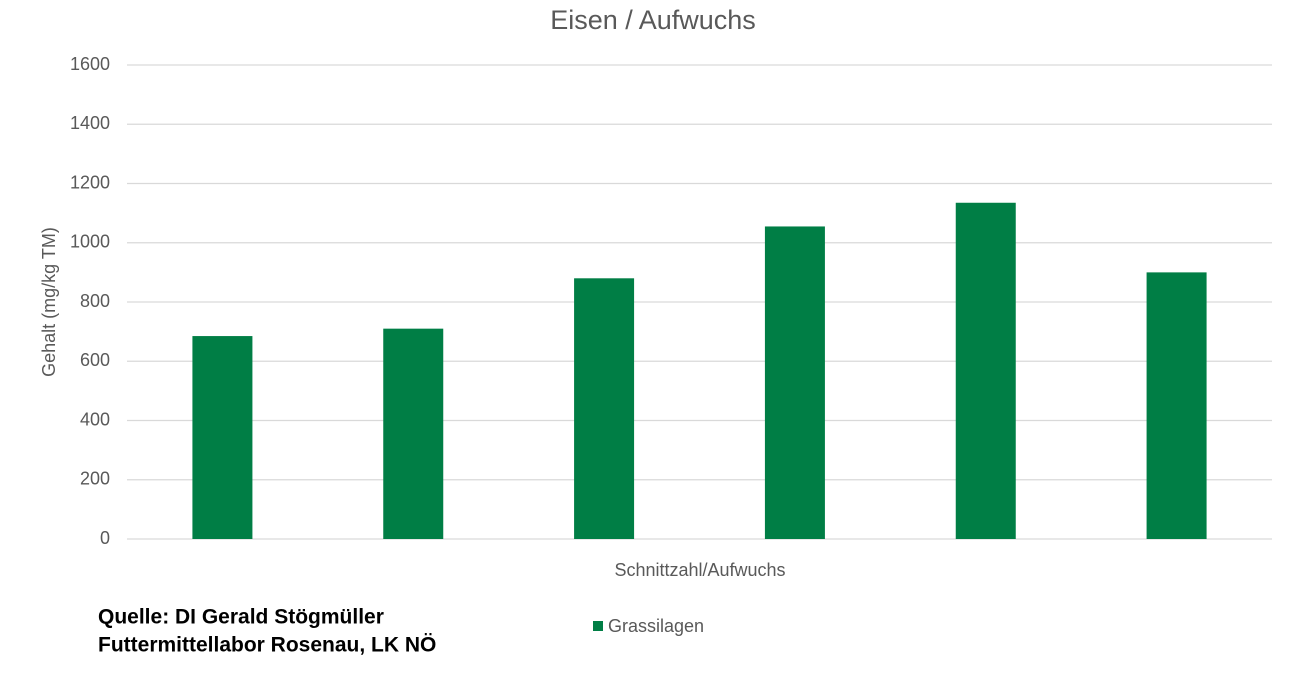  What do you see at coordinates (95, 419) in the screenshot?
I see `y-tick-label: 400` at bounding box center [95, 419].